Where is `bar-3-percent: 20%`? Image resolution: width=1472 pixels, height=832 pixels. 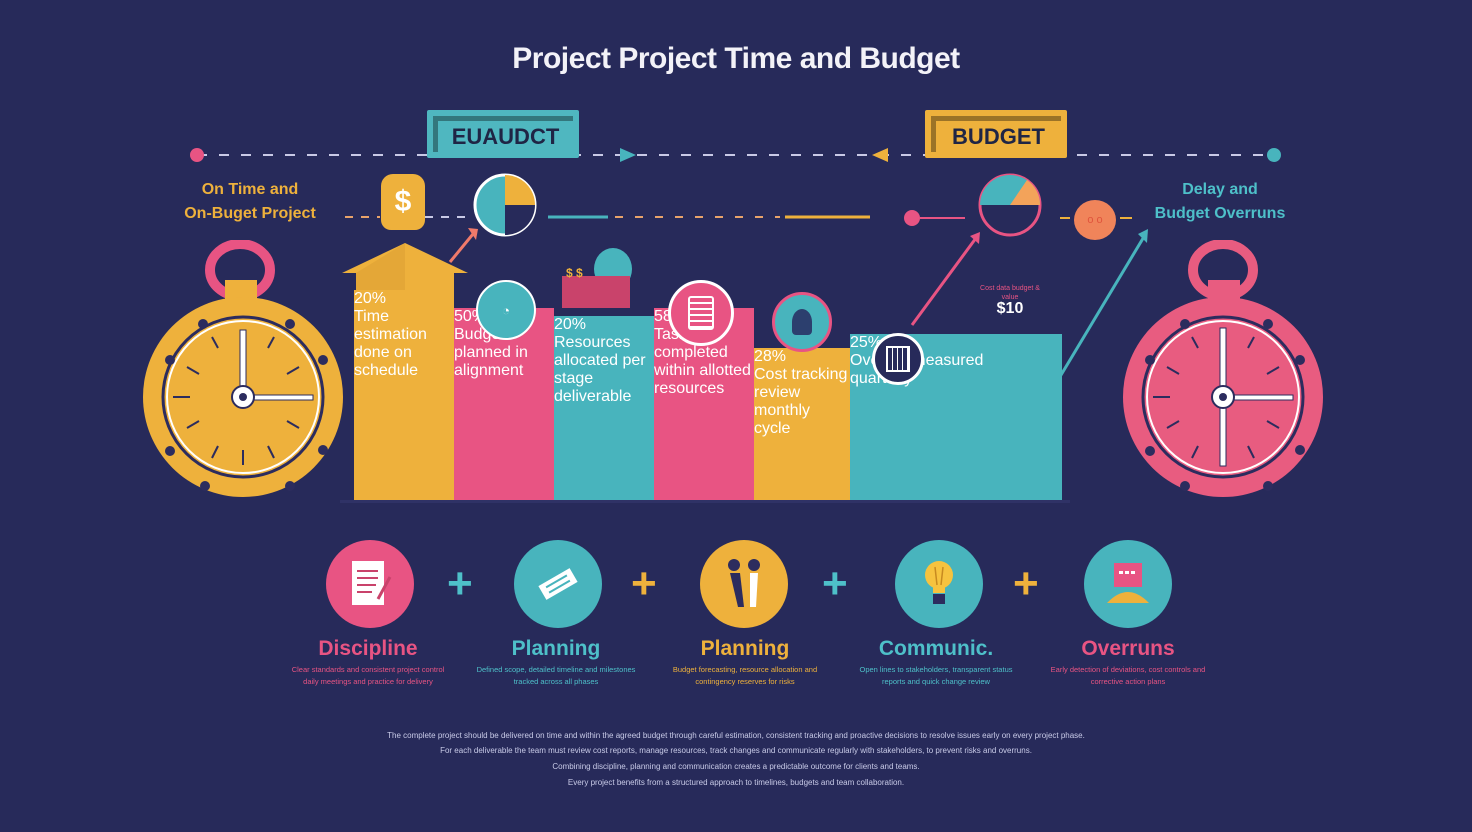 bar-3-percent: 20% is located at coordinates (570, 324).